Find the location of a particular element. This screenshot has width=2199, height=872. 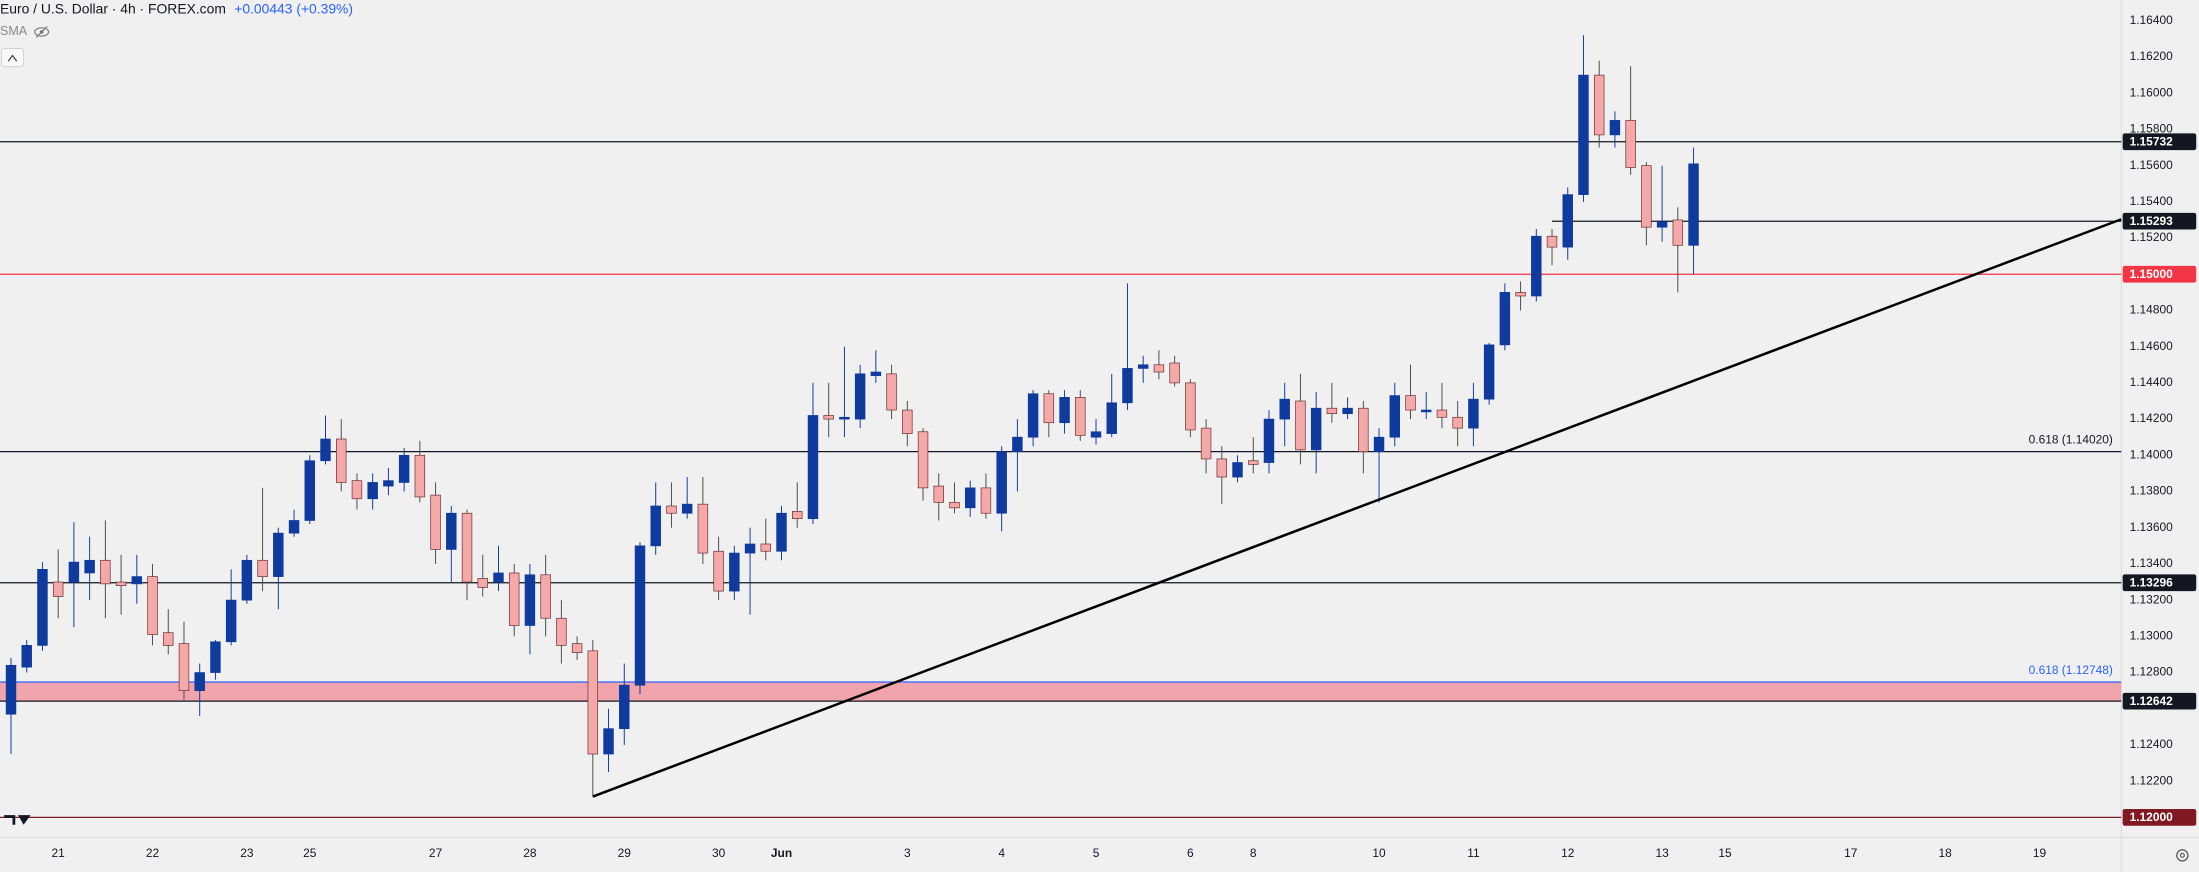

x-tick-label: 4 is located at coordinates (1001, 853).